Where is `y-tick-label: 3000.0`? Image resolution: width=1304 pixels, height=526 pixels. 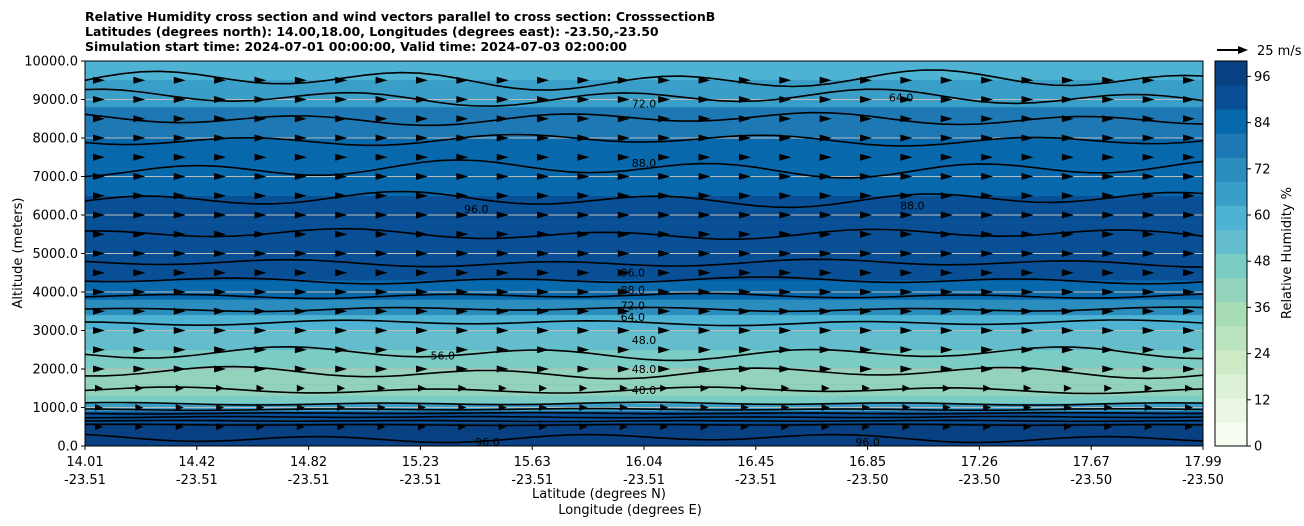
y-tick-label: 3000.0 is located at coordinates (56, 331).